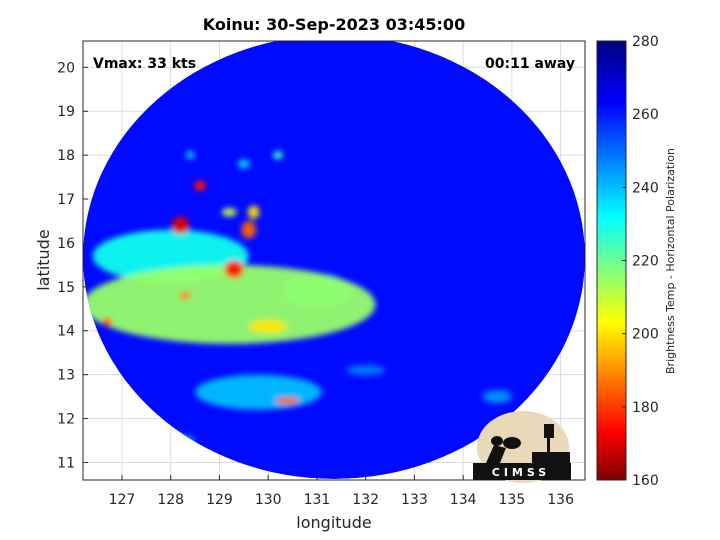 The height and width of the screenshot is (540, 720). What do you see at coordinates (66, 200) in the screenshot?
I see `y-tick-label: 17` at bounding box center [66, 200].